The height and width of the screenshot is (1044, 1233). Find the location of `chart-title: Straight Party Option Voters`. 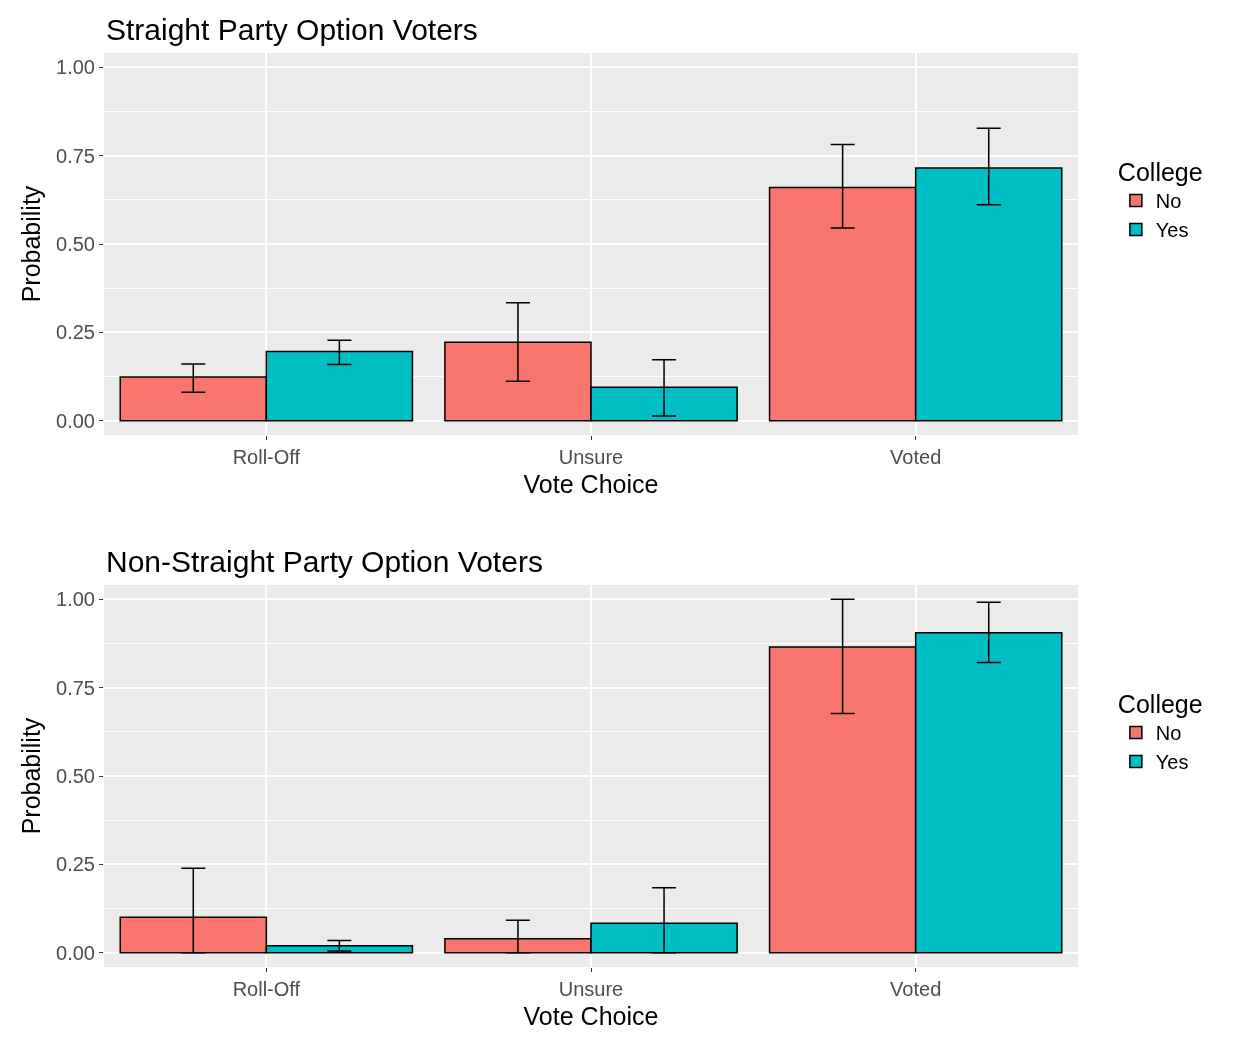

chart-title: Straight Party Option Voters is located at coordinates (292, 29).